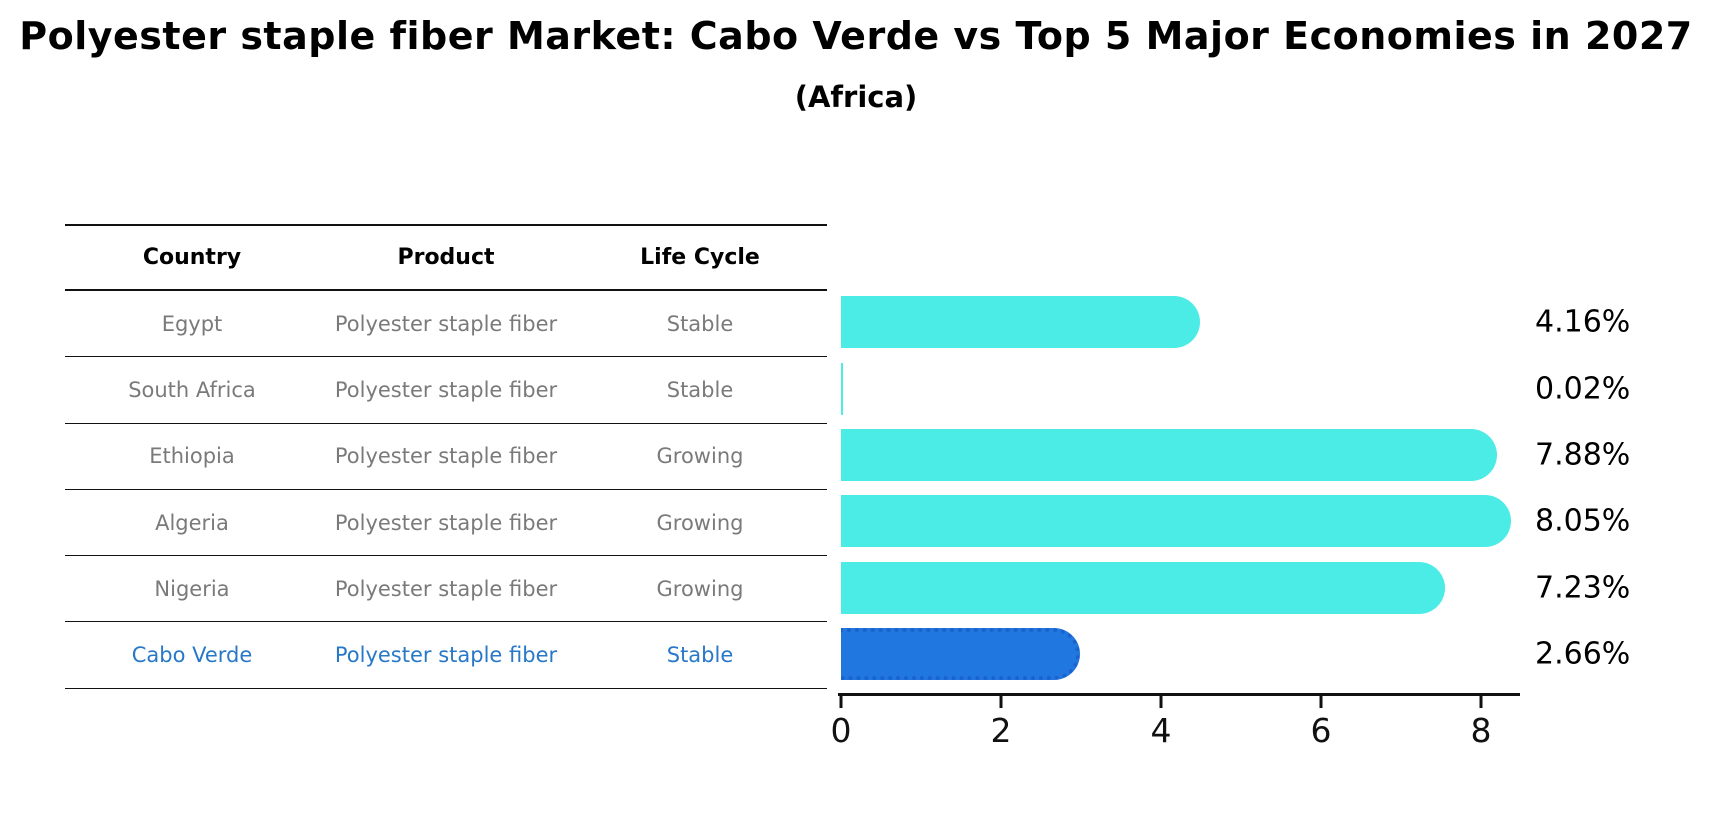 This screenshot has height=823, width=1712. What do you see at coordinates (1481, 730) in the screenshot?
I see `x-axis-tick-label: 8` at bounding box center [1481, 730].